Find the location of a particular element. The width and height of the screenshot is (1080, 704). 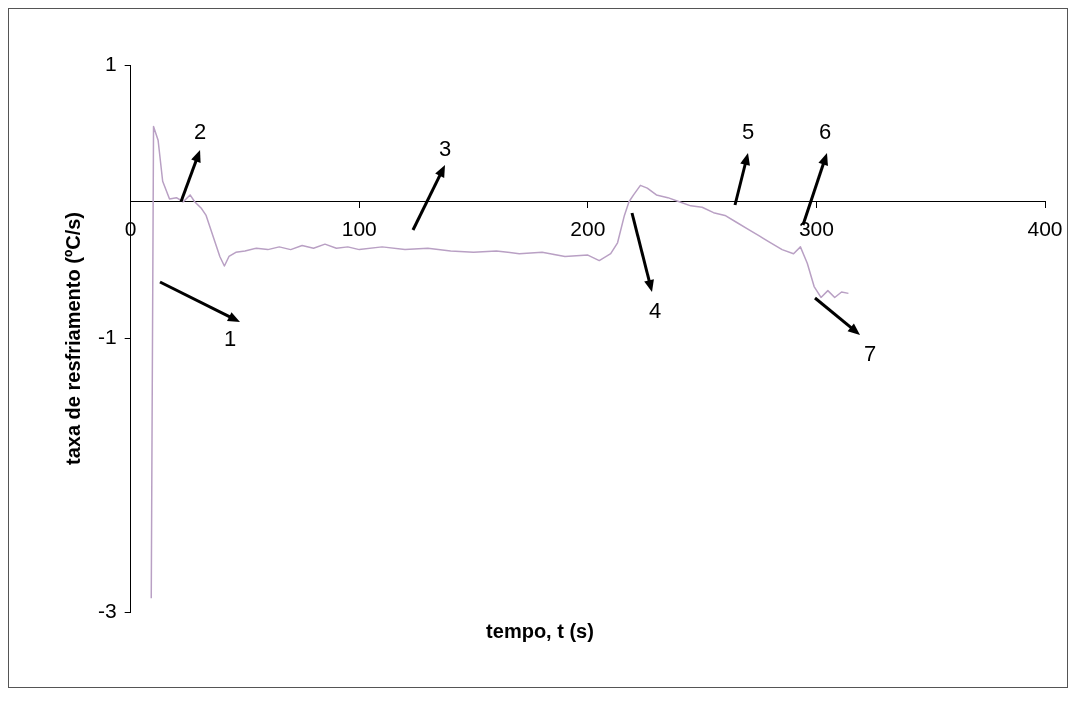

annotation: 5 is located at coordinates (748, 132).